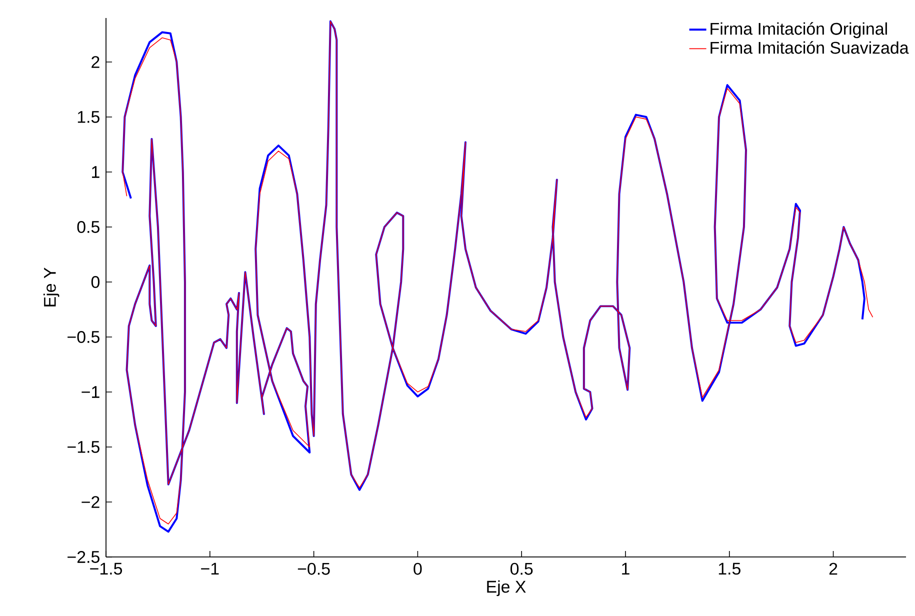 The image size is (915, 616). Describe the element at coordinates (96, 62) in the screenshot. I see `y-tick-label: 2` at that location.